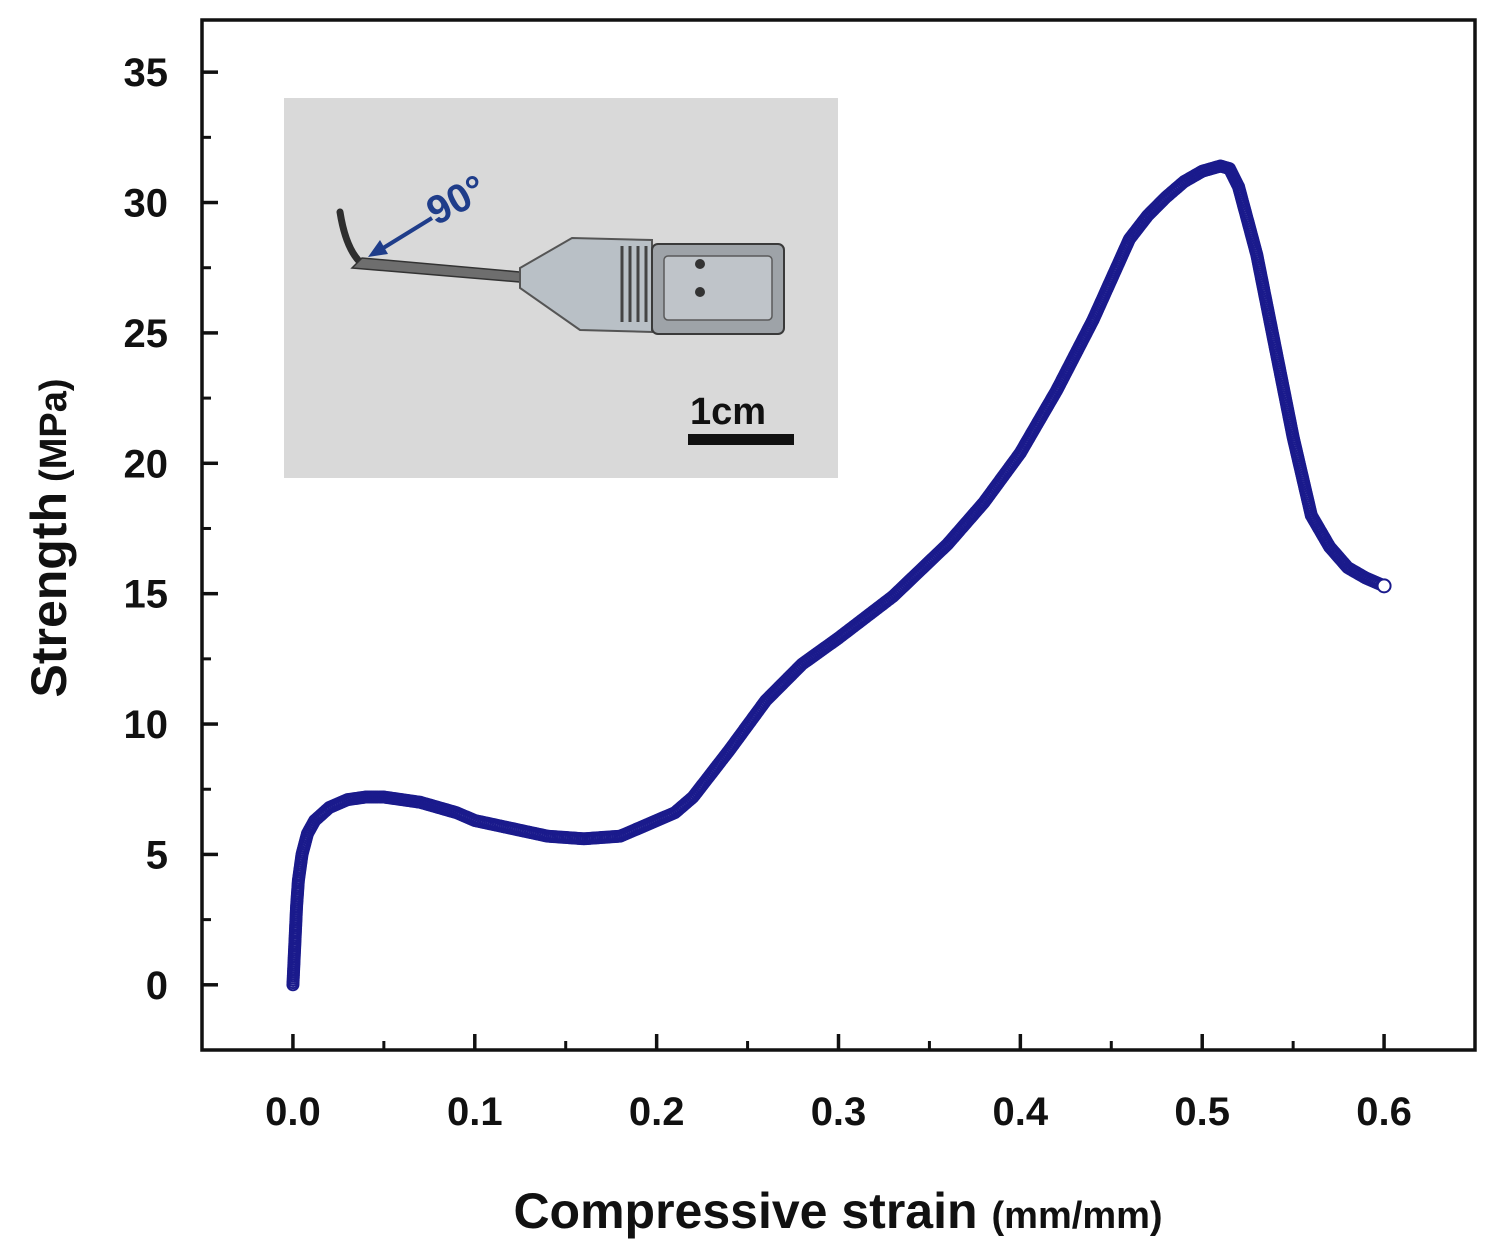 This screenshot has width=1506, height=1257. Describe the element at coordinates (146, 595) in the screenshot. I see `y-tick-label: 15` at that location.